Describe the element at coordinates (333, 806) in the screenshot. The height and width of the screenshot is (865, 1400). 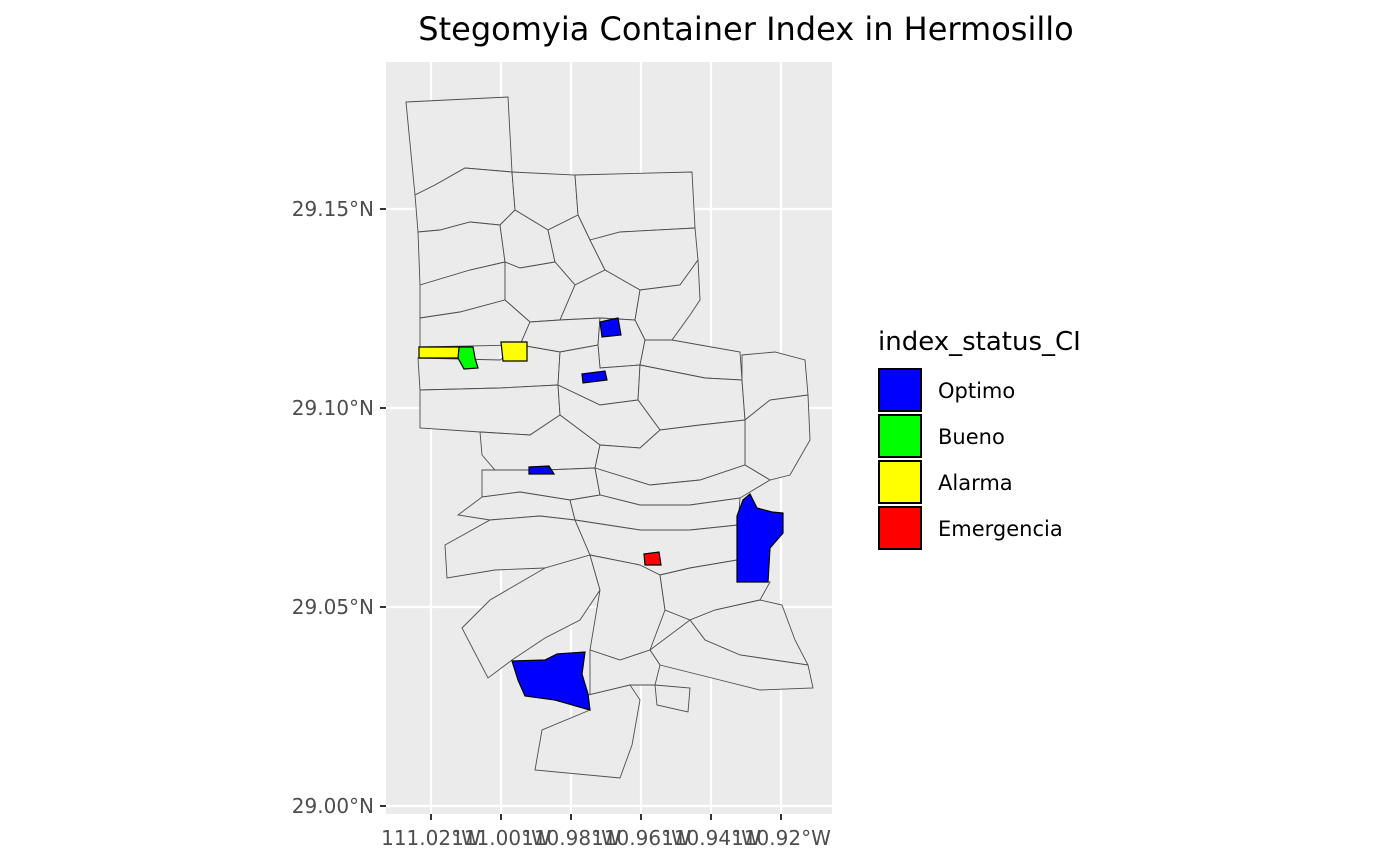
I see `y-tick-label: 29.00°N` at that location.